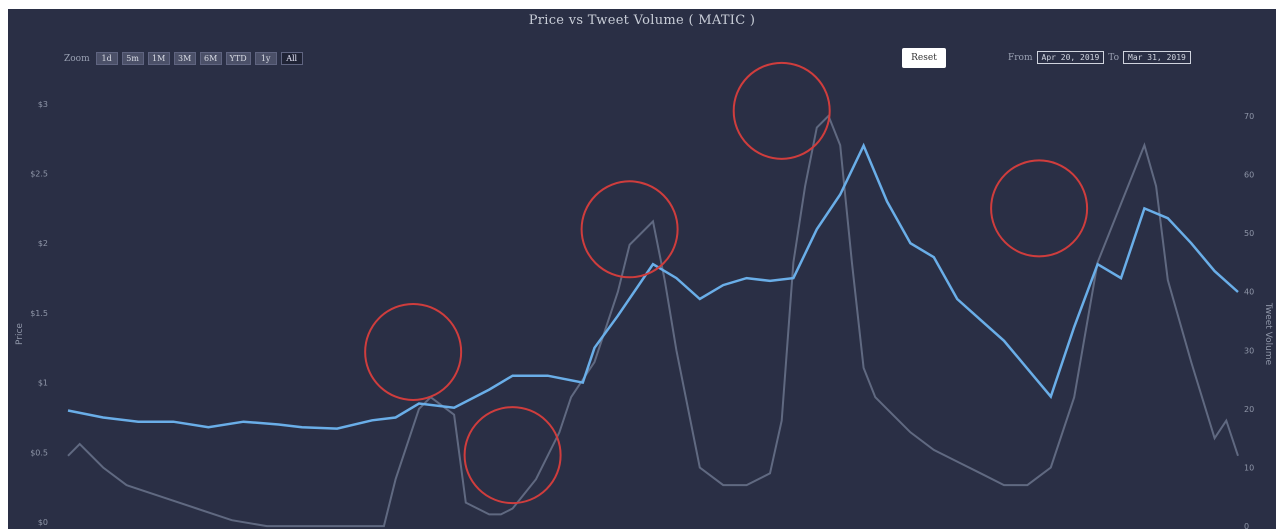 Image resolution: width=1279 pixels, height=529 pixels. Describe the element at coordinates (1246, 525) in the screenshot. I see `y2-tick-label: 0` at that location.